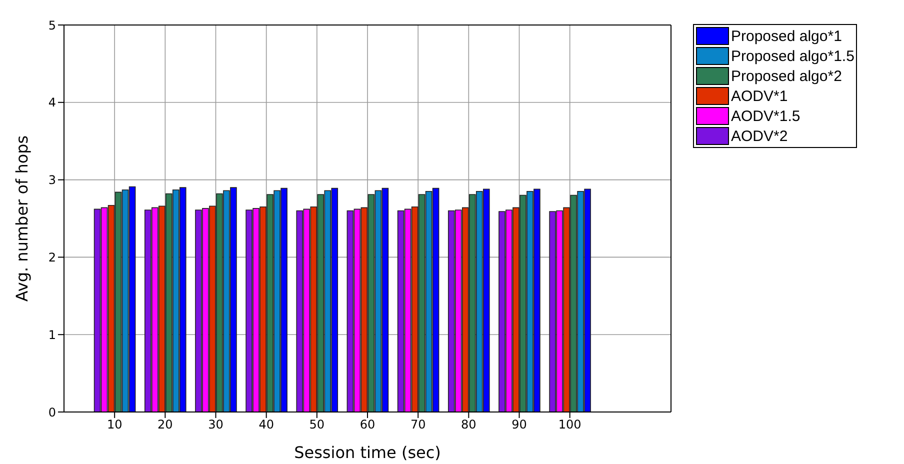  I want to click on legend-label: Proposed algo*1, so click(786, 36).